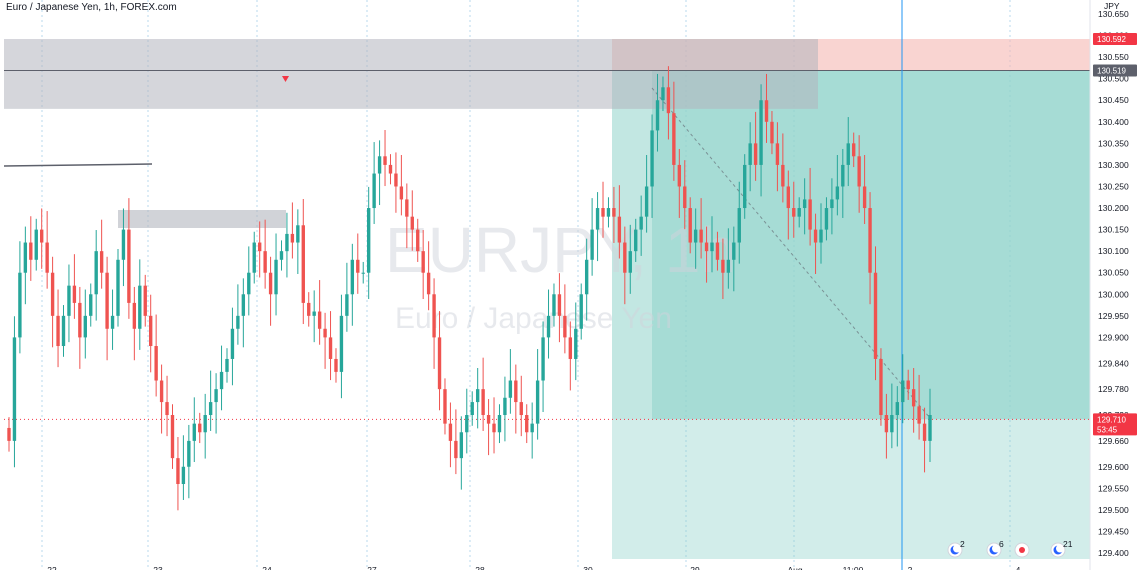 The width and height of the screenshot is (1140, 575). I want to click on time-tick-label: 11:00, so click(853, 567).